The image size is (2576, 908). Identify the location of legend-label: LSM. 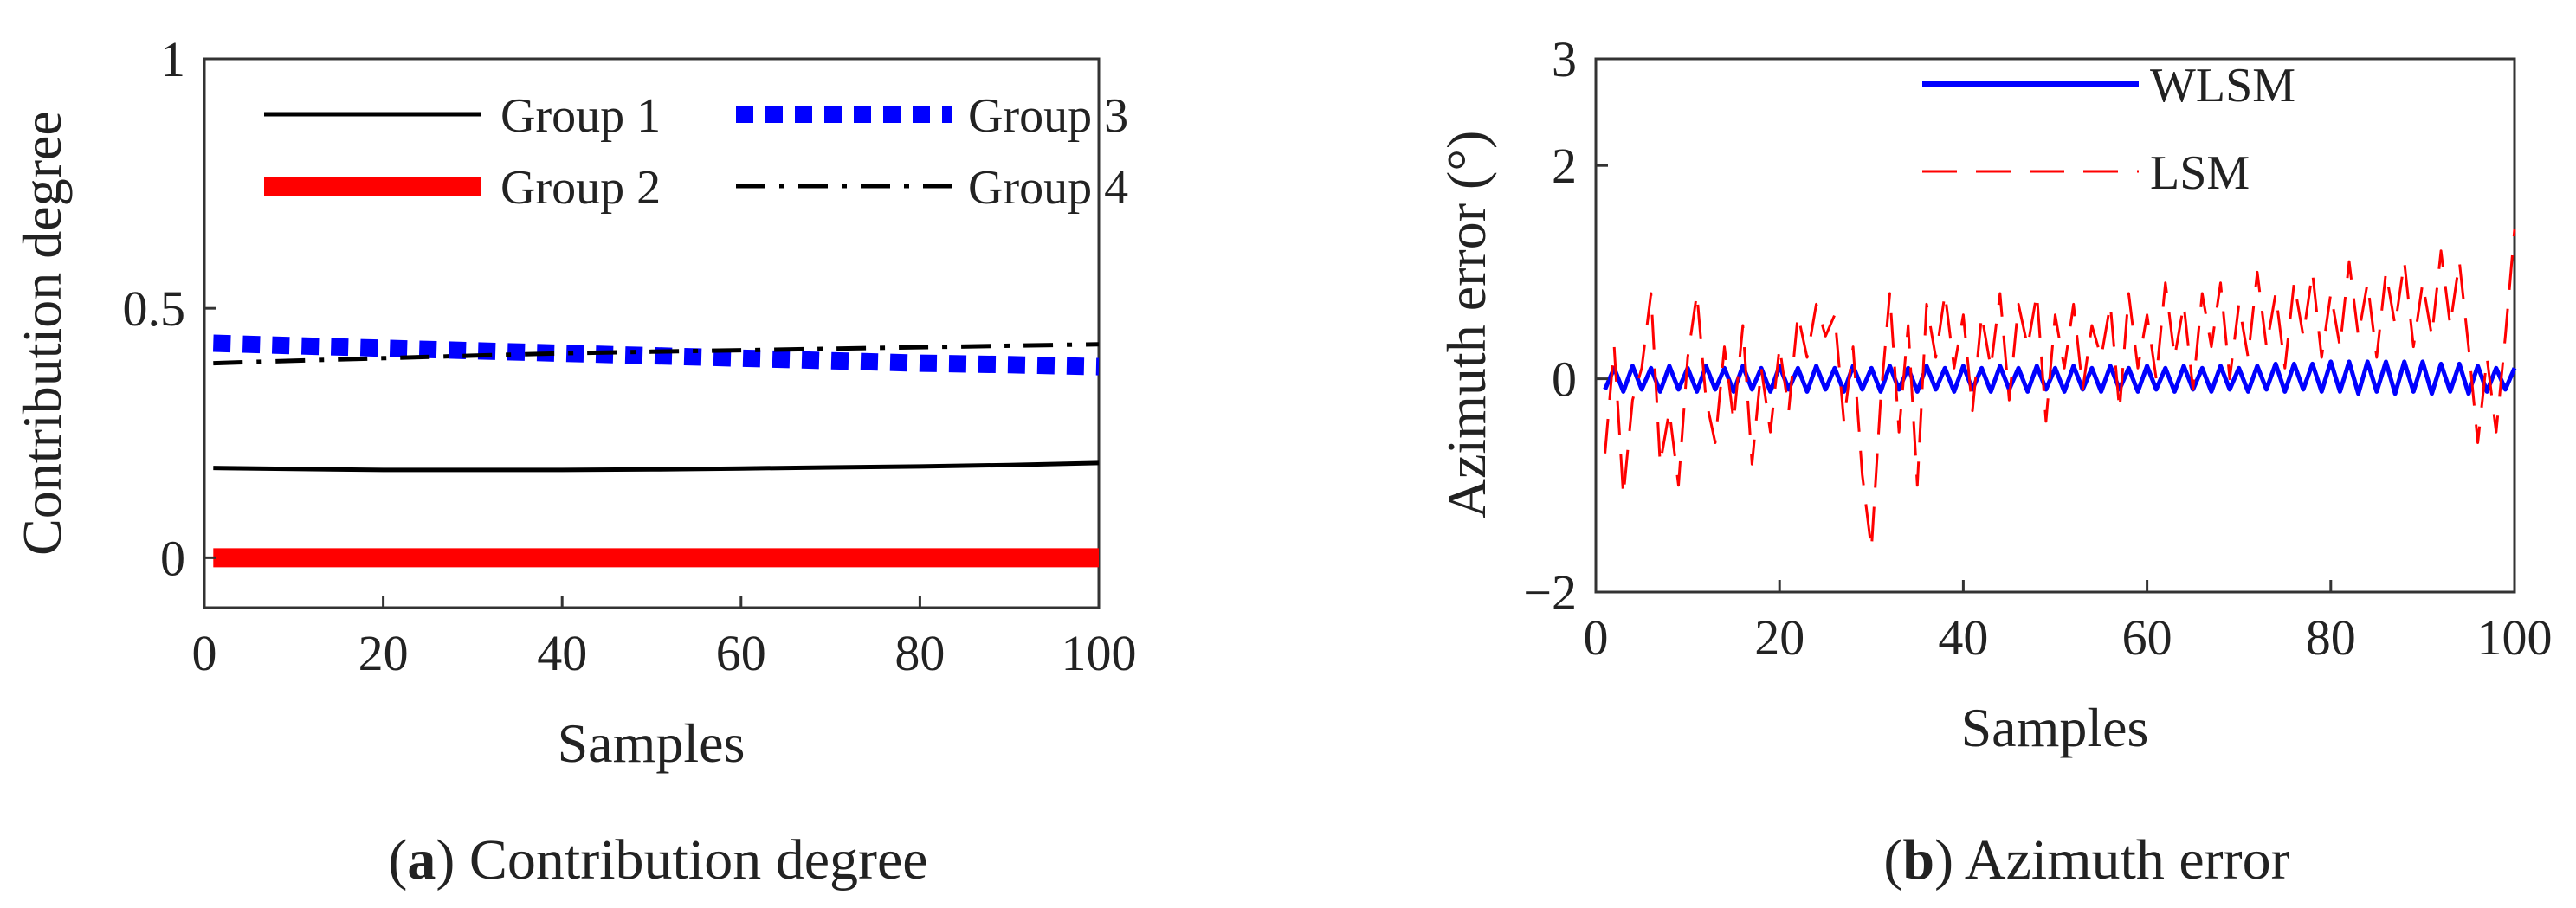
(2200, 173).